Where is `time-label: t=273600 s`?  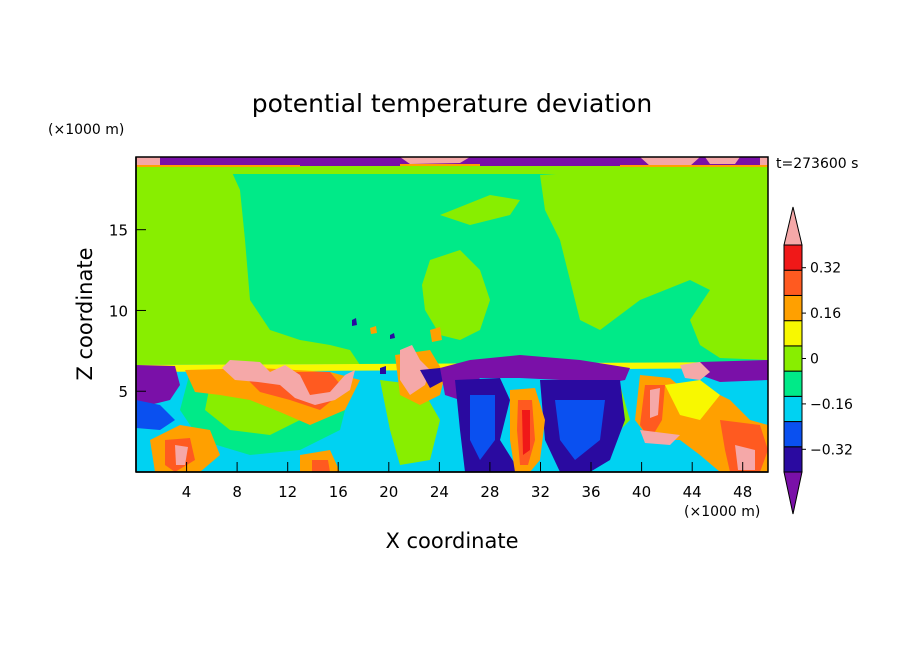 time-label: t=273600 s is located at coordinates (817, 164).